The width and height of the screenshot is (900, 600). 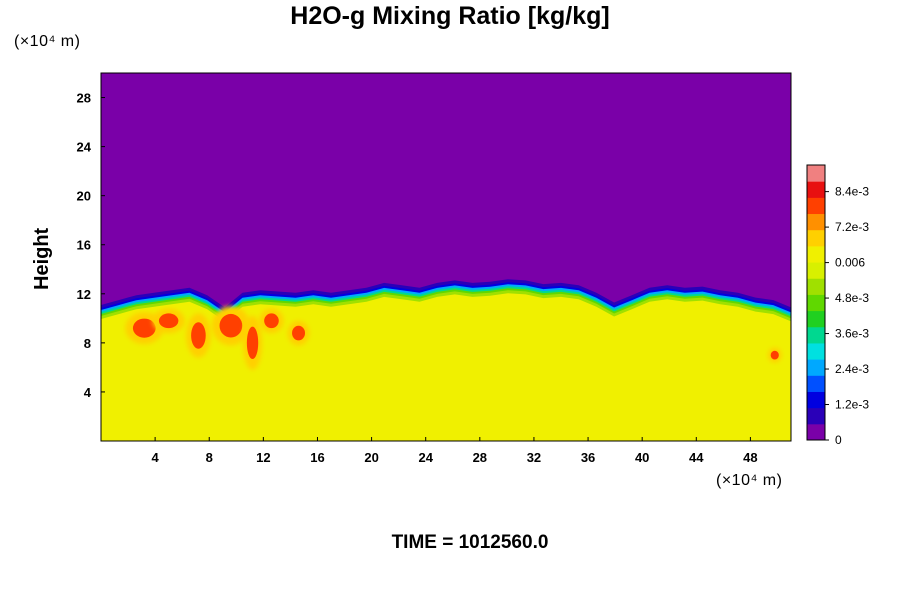 What do you see at coordinates (750, 457) in the screenshot?
I see `x-tick-label: 48` at bounding box center [750, 457].